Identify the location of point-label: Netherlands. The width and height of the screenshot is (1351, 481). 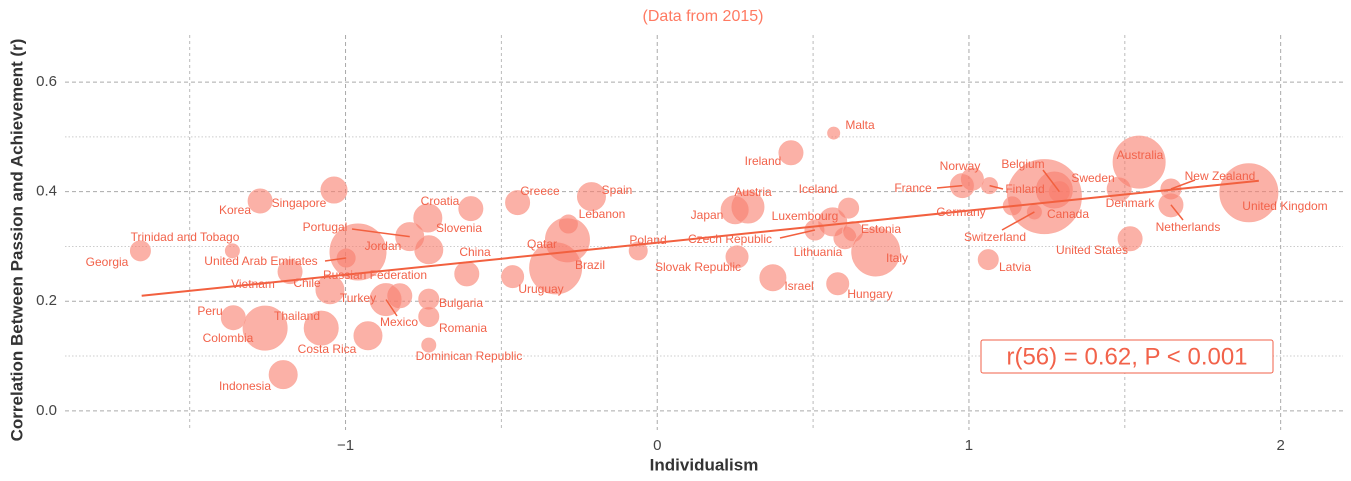
(1188, 227).